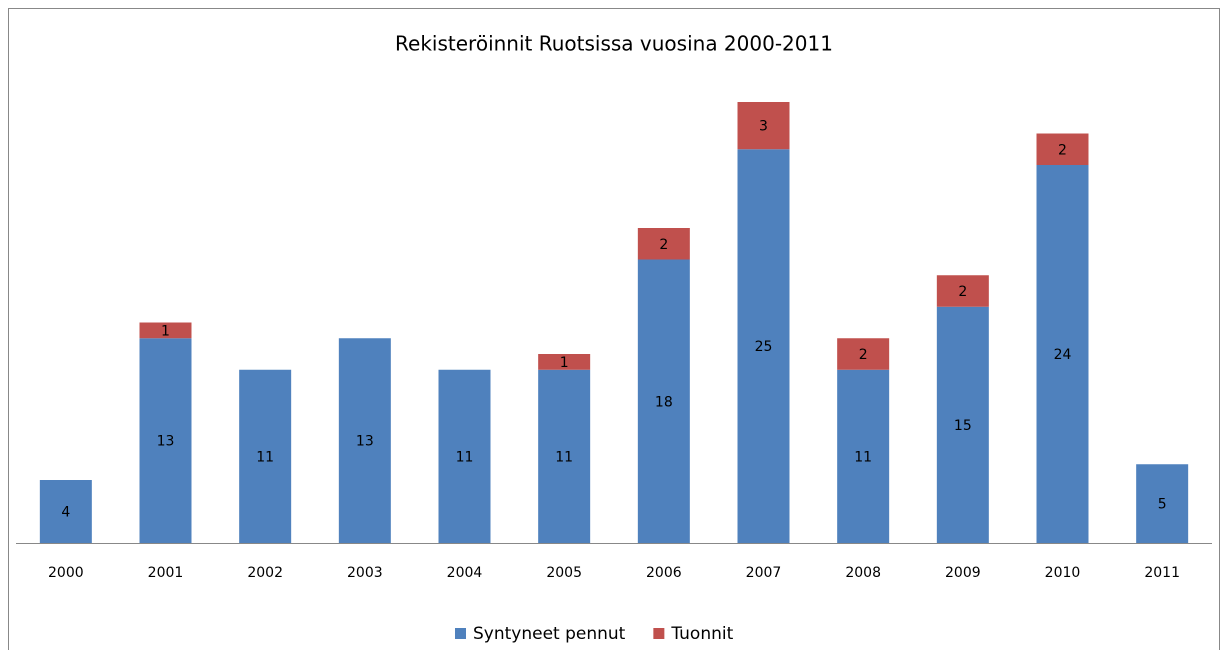 The height and width of the screenshot is (654, 1229). What do you see at coordinates (365, 573) in the screenshot?
I see `x-tick-label: 2003` at bounding box center [365, 573].